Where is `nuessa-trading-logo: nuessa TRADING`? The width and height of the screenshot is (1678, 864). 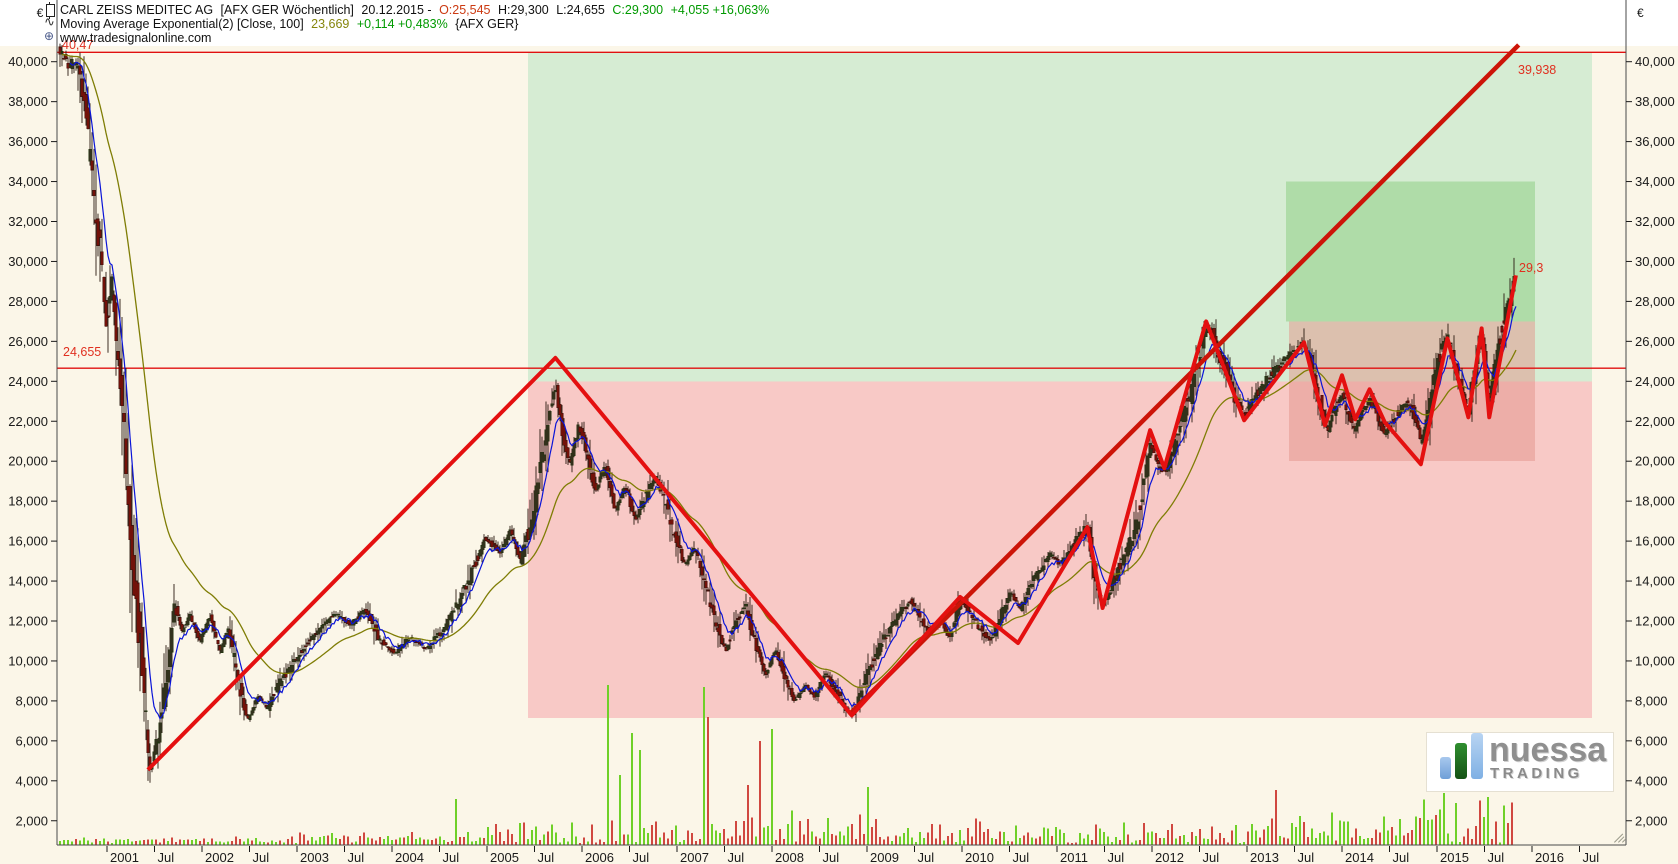 nuessa-trading-logo: nuessa TRADING is located at coordinates (1520, 761).